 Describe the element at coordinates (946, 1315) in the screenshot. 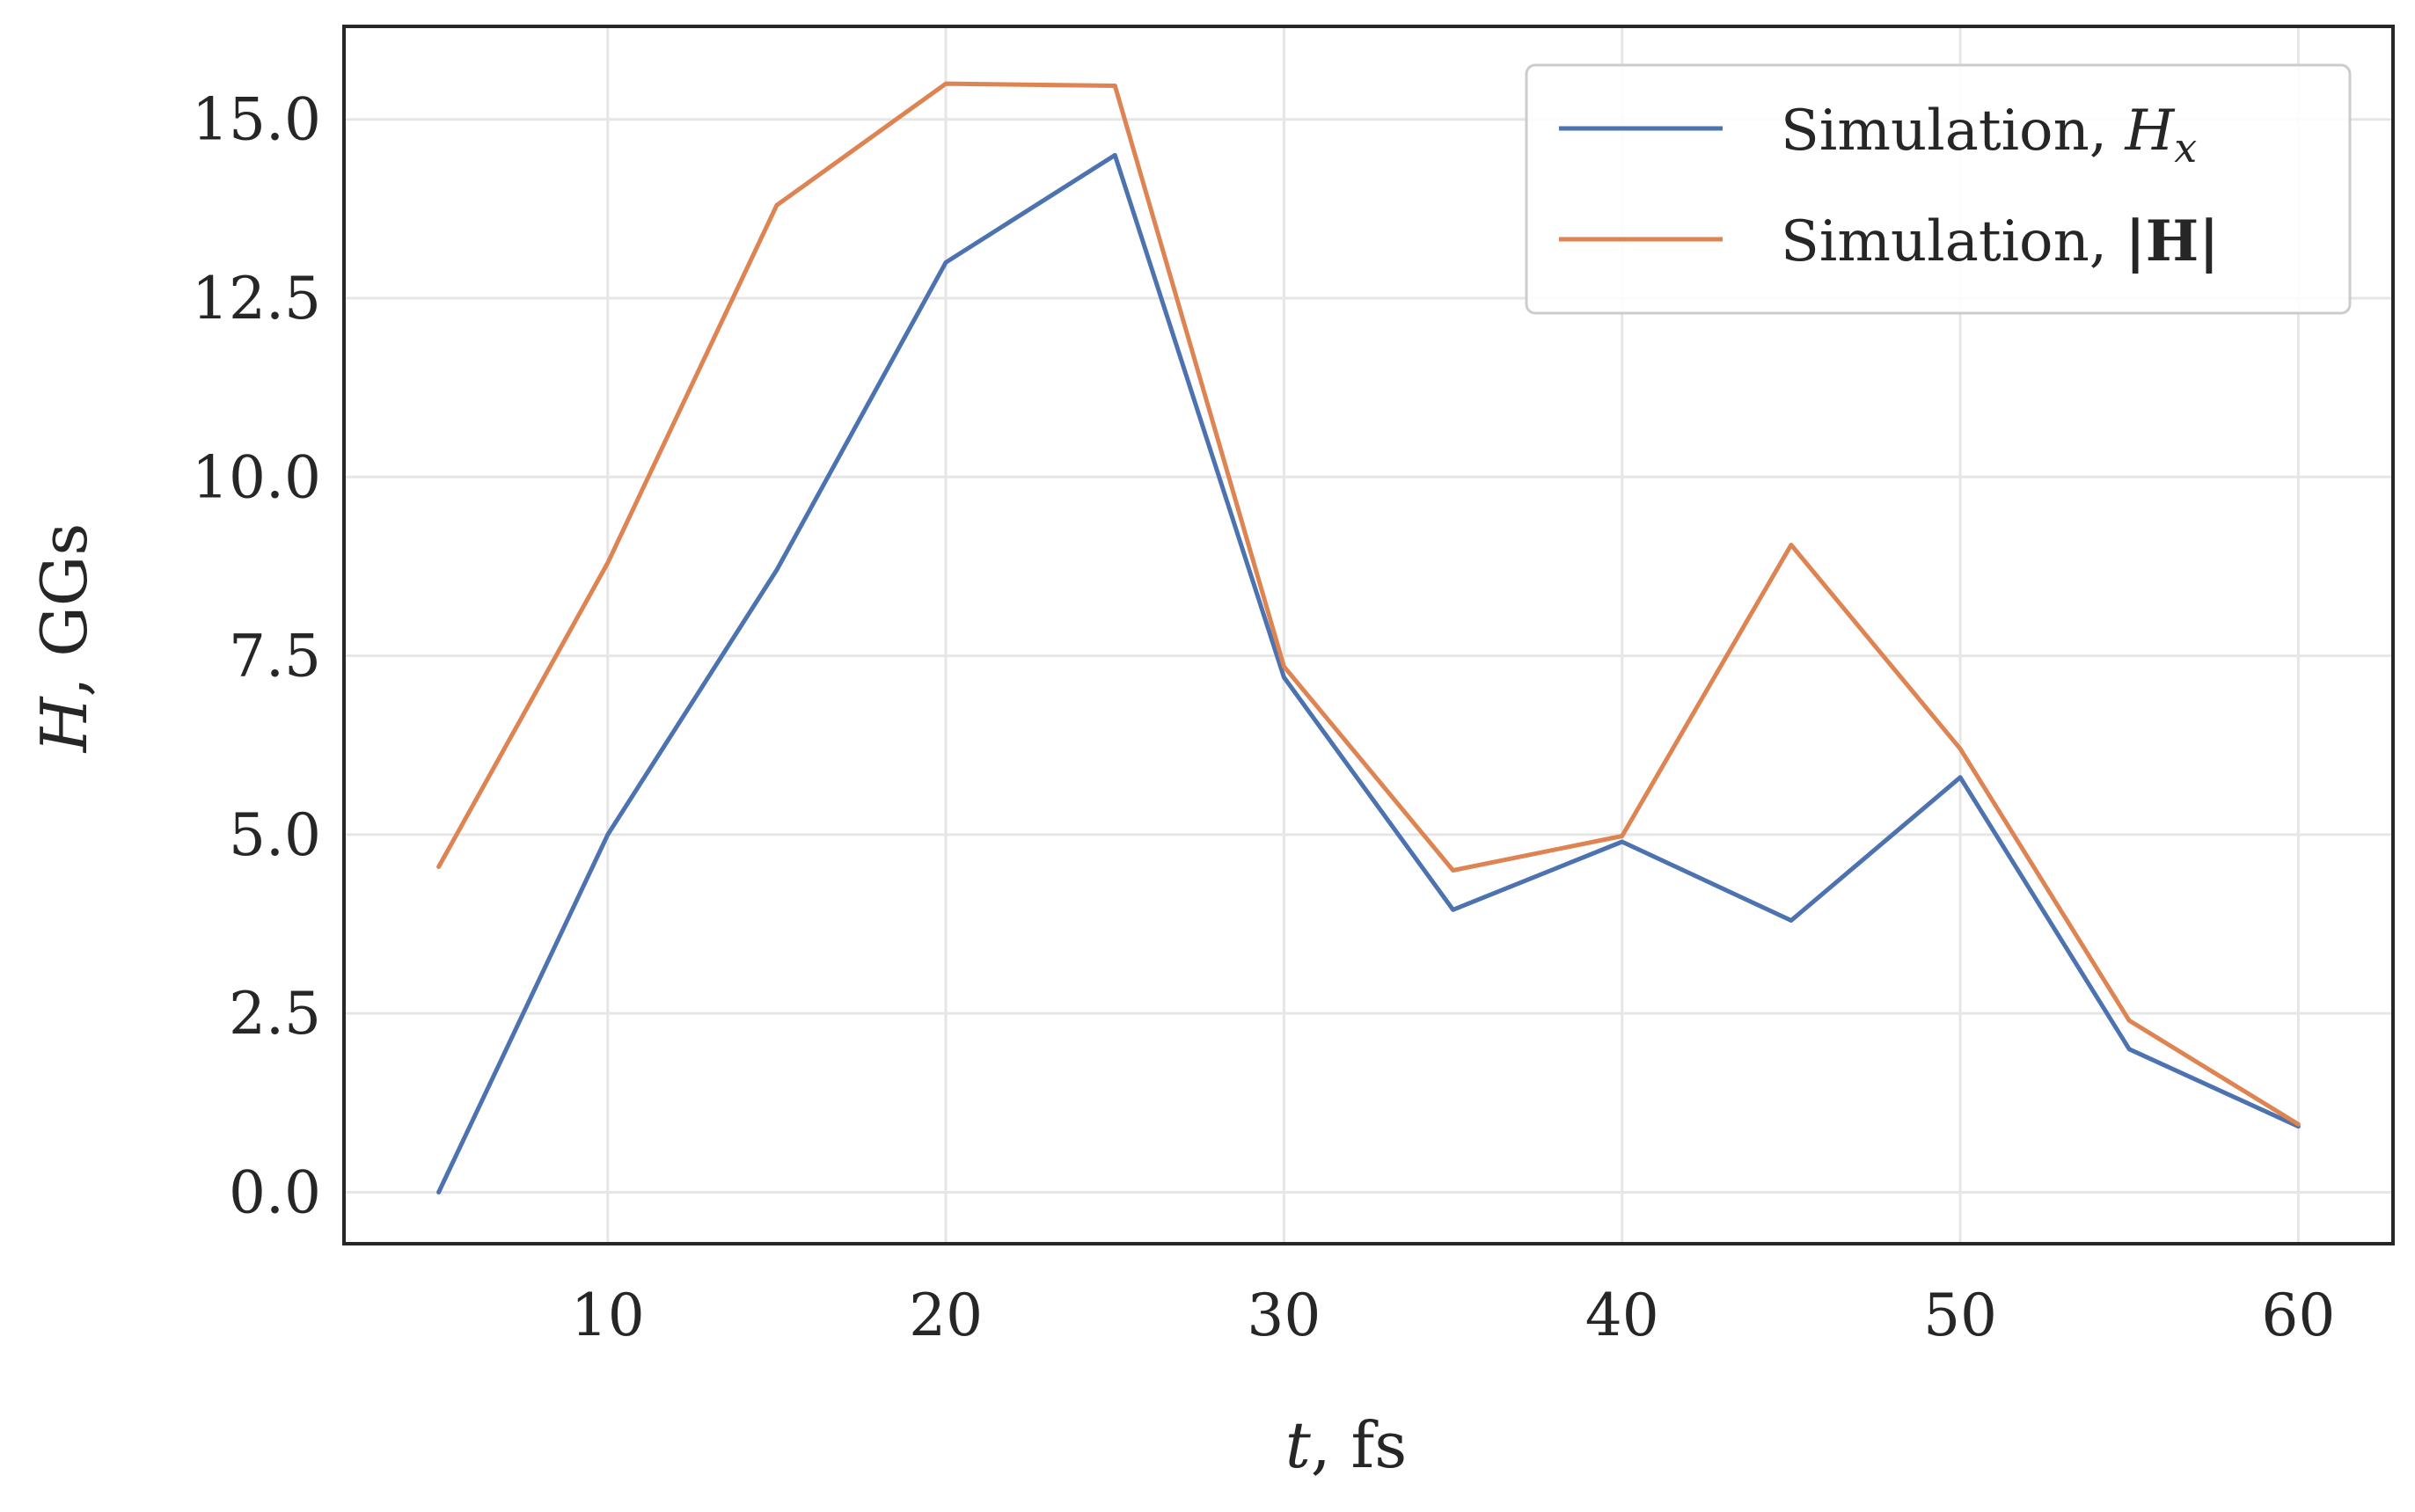

I see `x-tick-label: 20` at that location.